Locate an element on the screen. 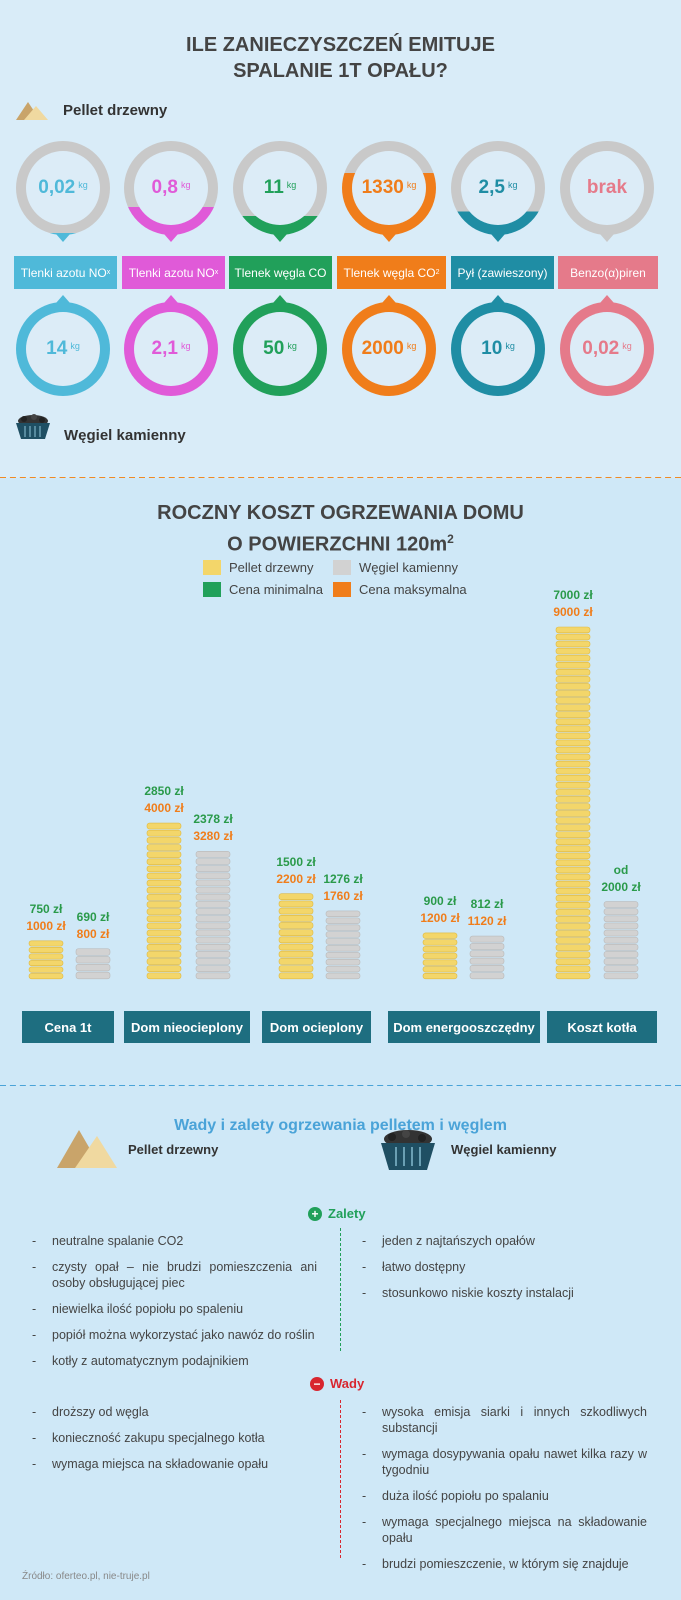 The image size is (681, 1600). min-price: 2850 zł is located at coordinates (164, 791).